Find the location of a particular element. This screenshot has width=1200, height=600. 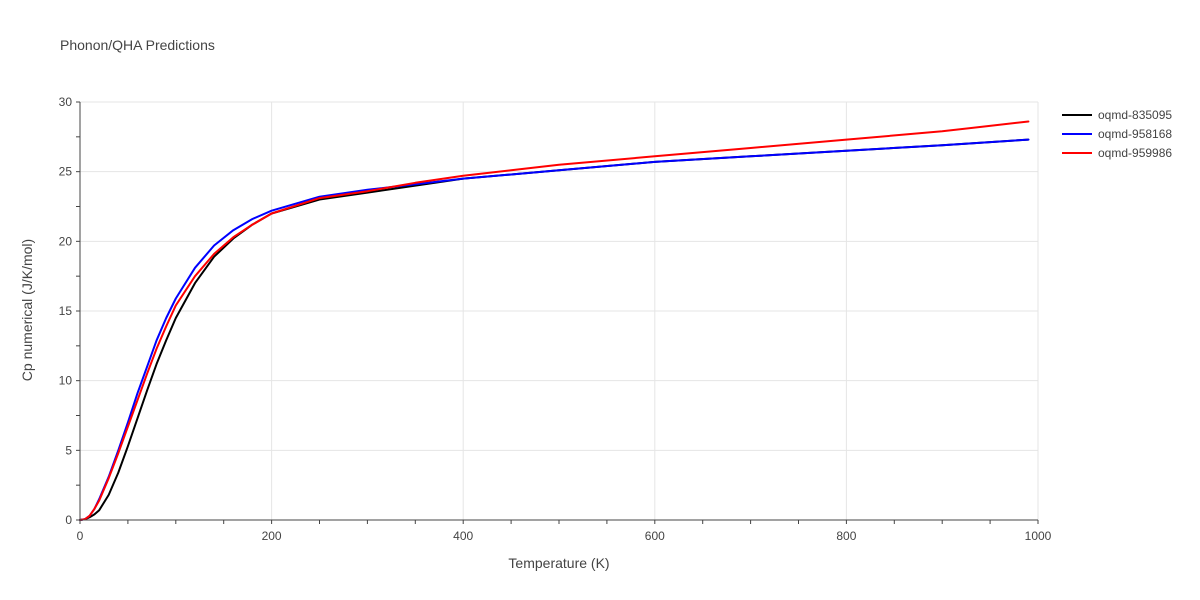

legend-label: oqmd-835095 is located at coordinates (1135, 115).